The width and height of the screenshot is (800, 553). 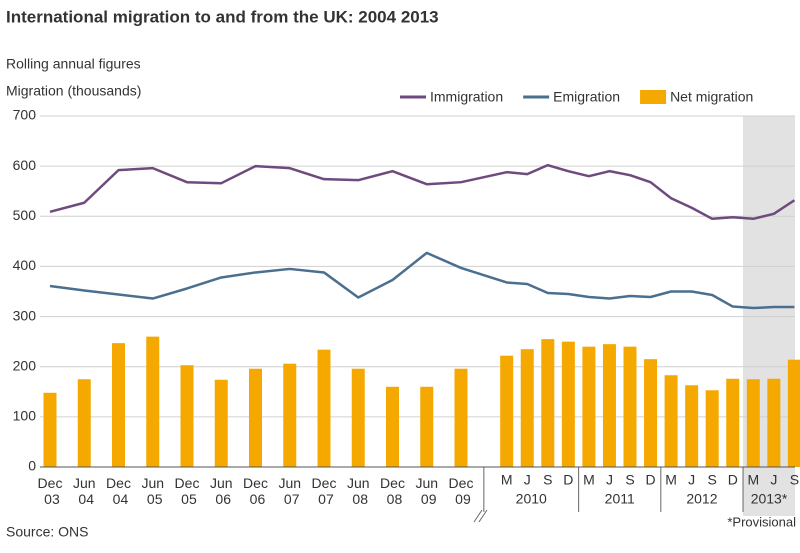 I want to click on x-tick-label: Dec 09, so click(x=461, y=491).